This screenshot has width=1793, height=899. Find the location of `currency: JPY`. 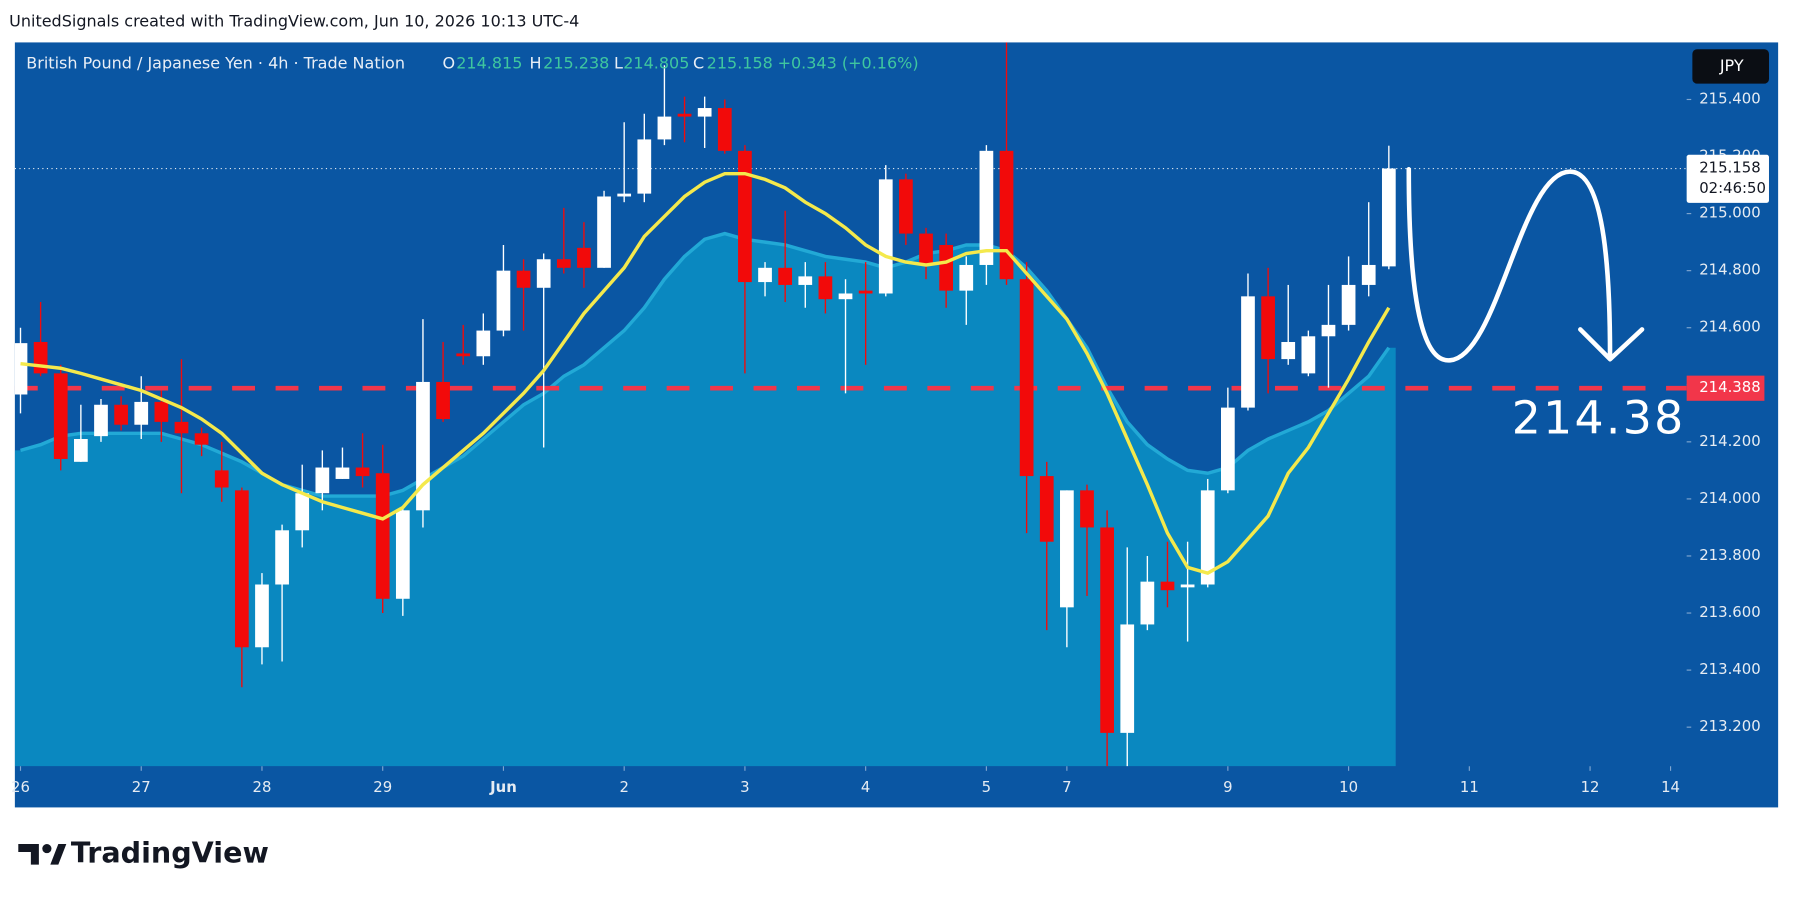

currency: JPY is located at coordinates (1731, 65).